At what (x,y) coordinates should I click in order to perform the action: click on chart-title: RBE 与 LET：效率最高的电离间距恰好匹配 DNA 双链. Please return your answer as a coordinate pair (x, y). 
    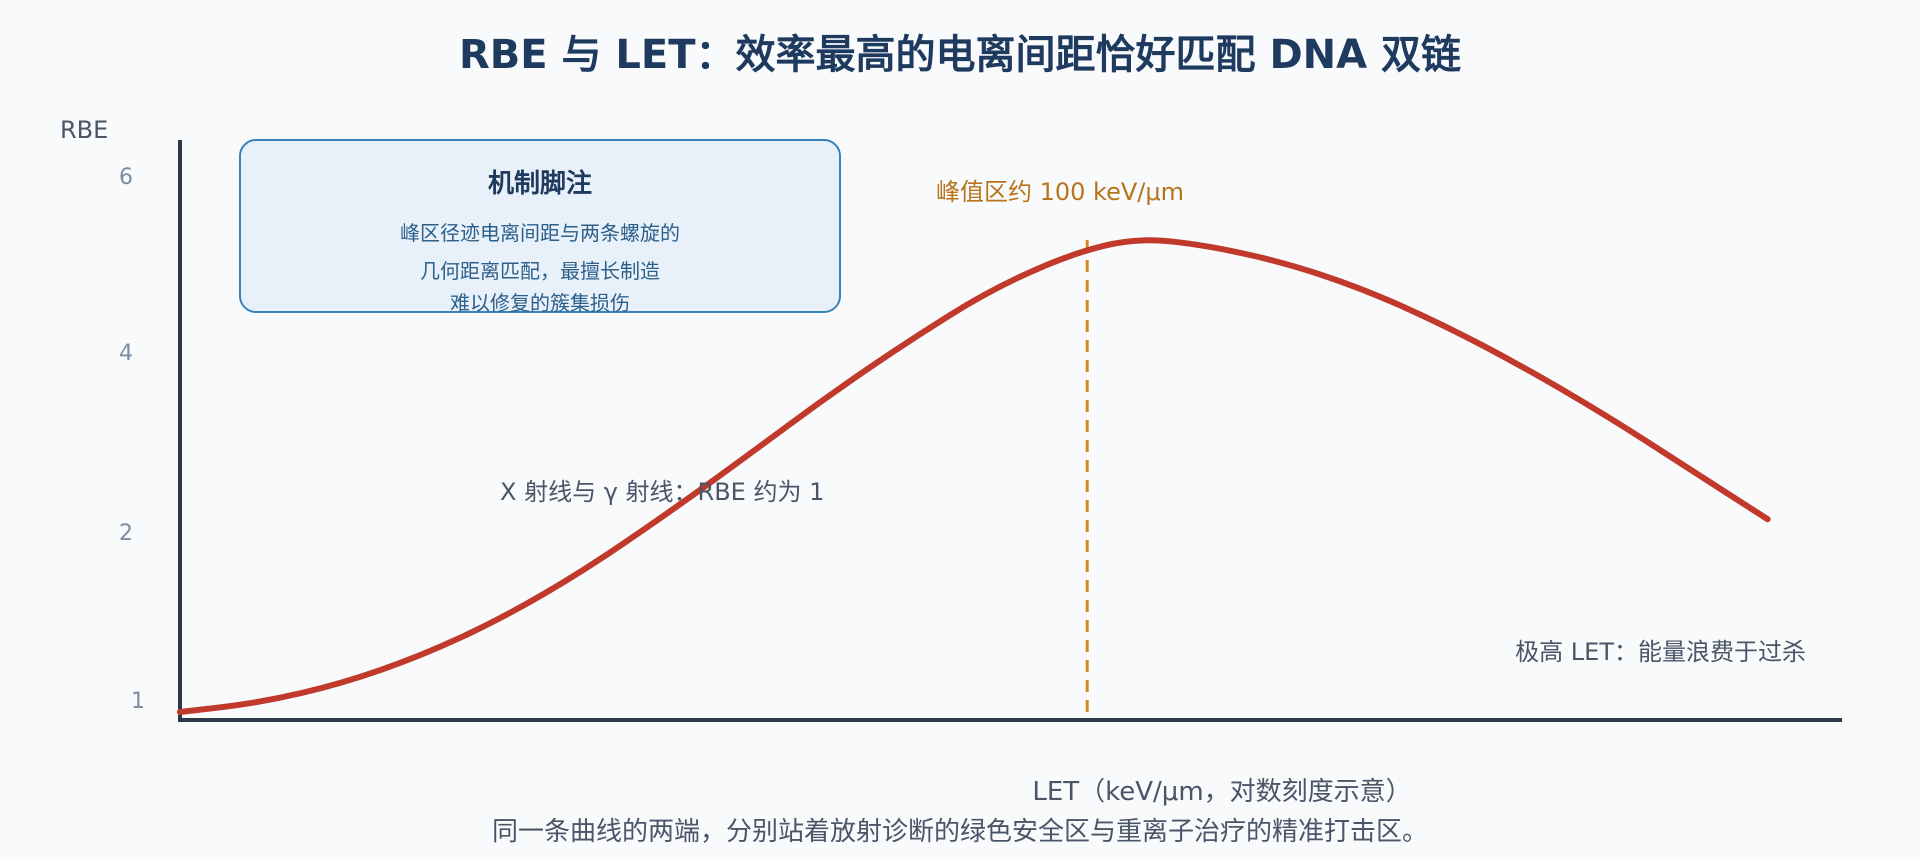
    Looking at the image, I should click on (960, 55).